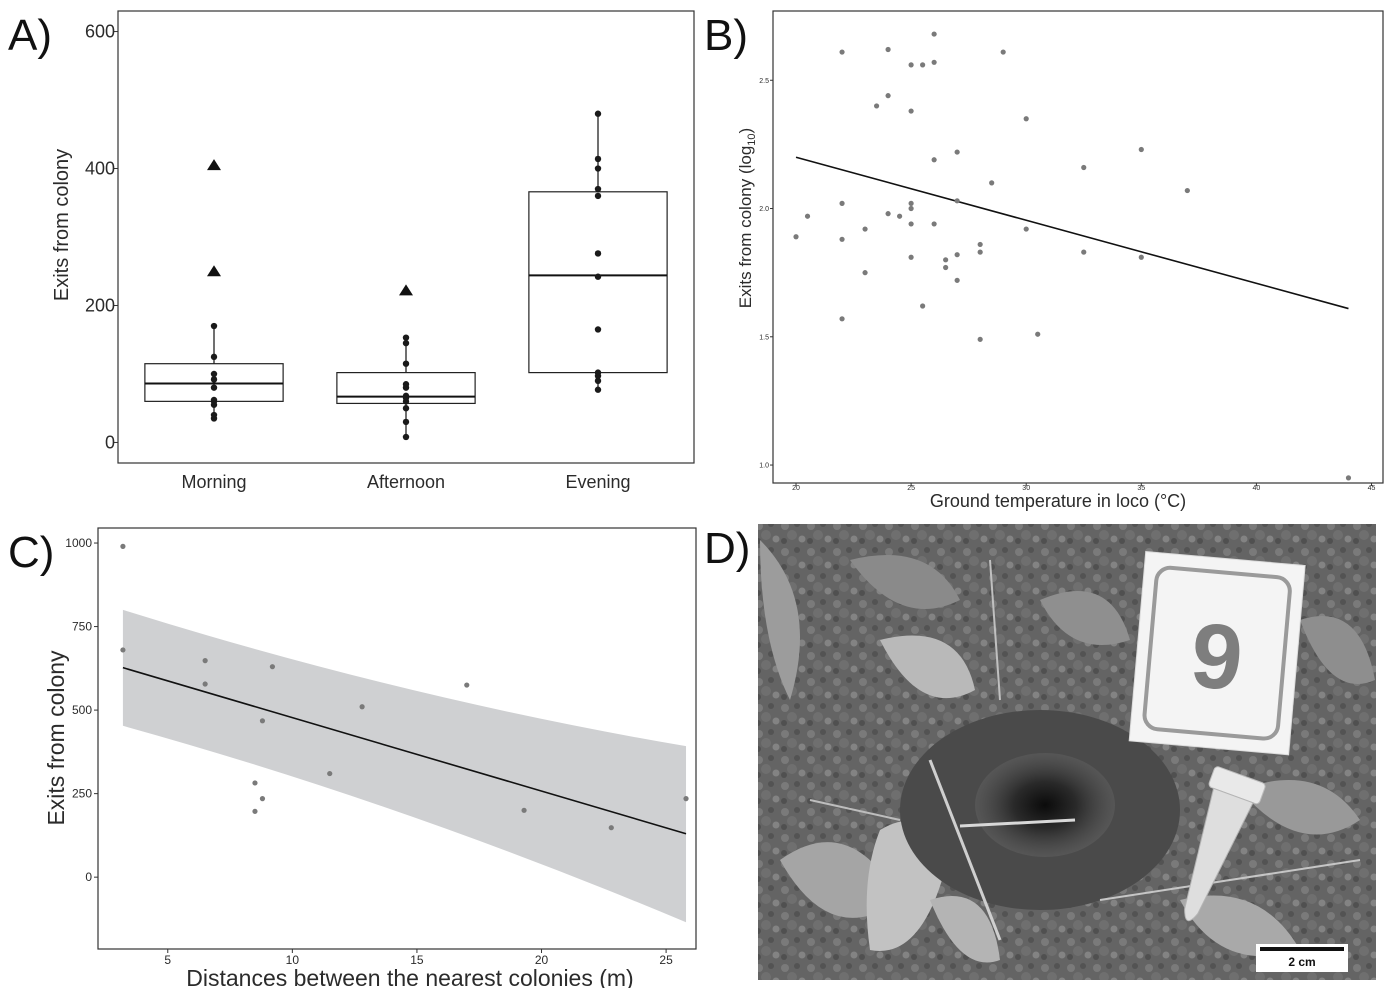 The image size is (1390, 988). I want to click on y-tick-label: 400, so click(100, 169).